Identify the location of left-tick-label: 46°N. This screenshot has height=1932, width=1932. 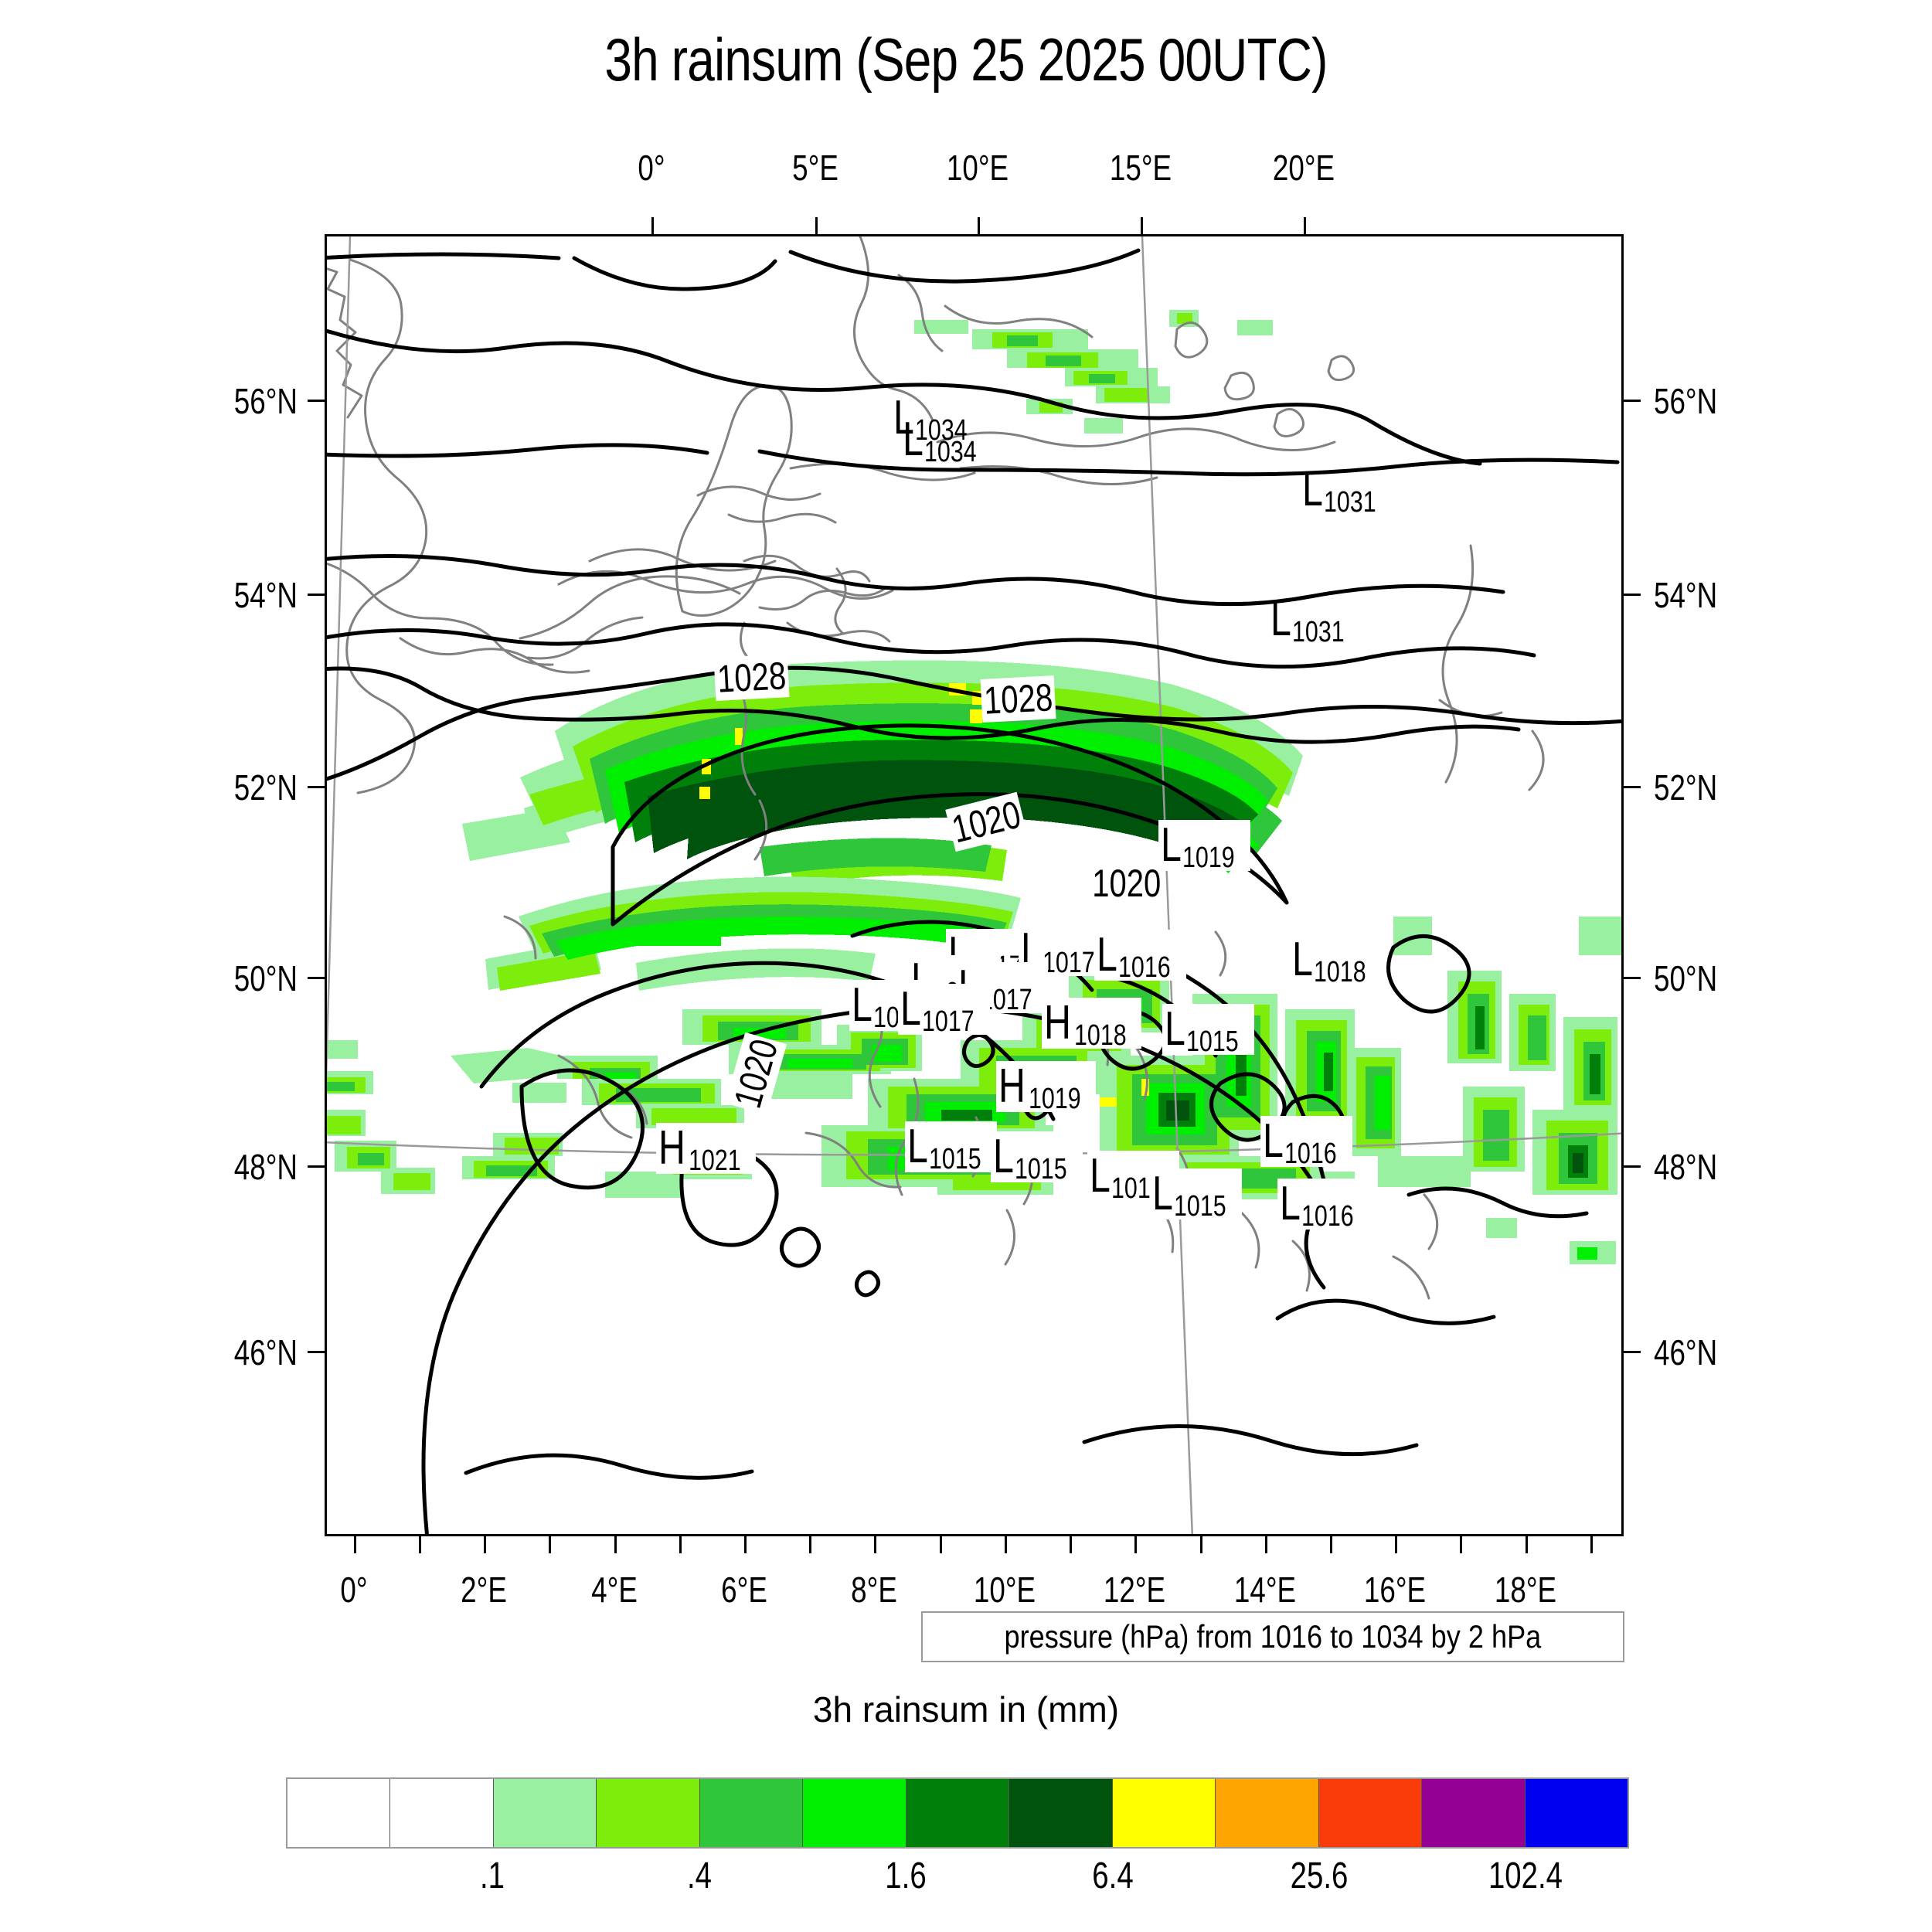
(266, 1352).